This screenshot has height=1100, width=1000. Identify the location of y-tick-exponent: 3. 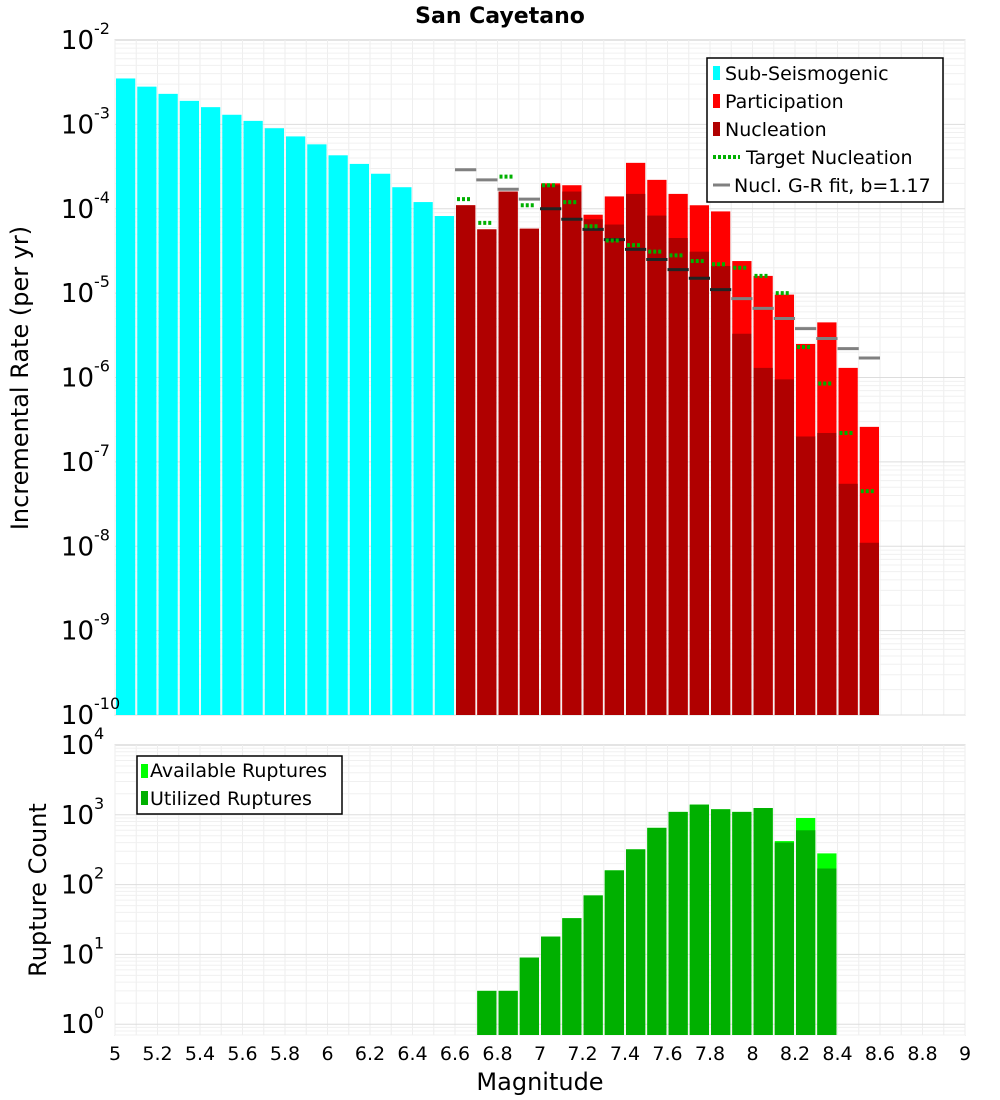
(99, 803).